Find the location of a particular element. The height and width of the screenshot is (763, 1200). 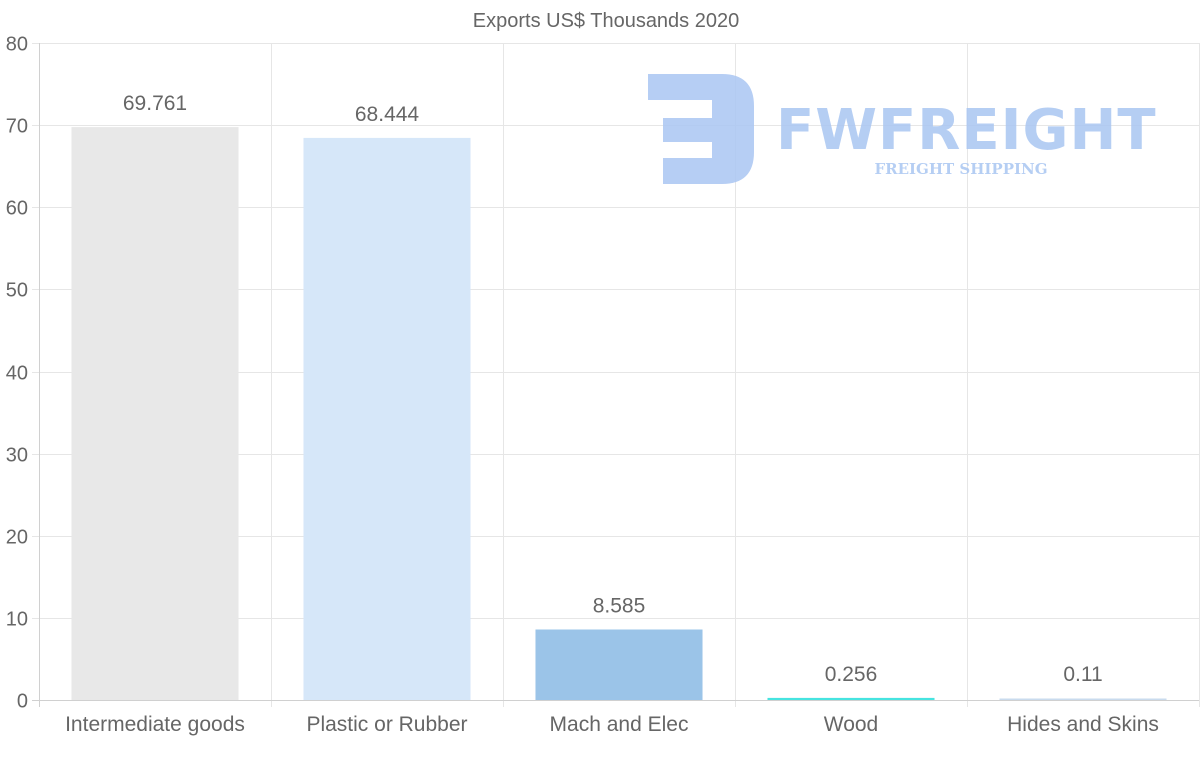

data-label: 0.11 is located at coordinates (1082, 674).